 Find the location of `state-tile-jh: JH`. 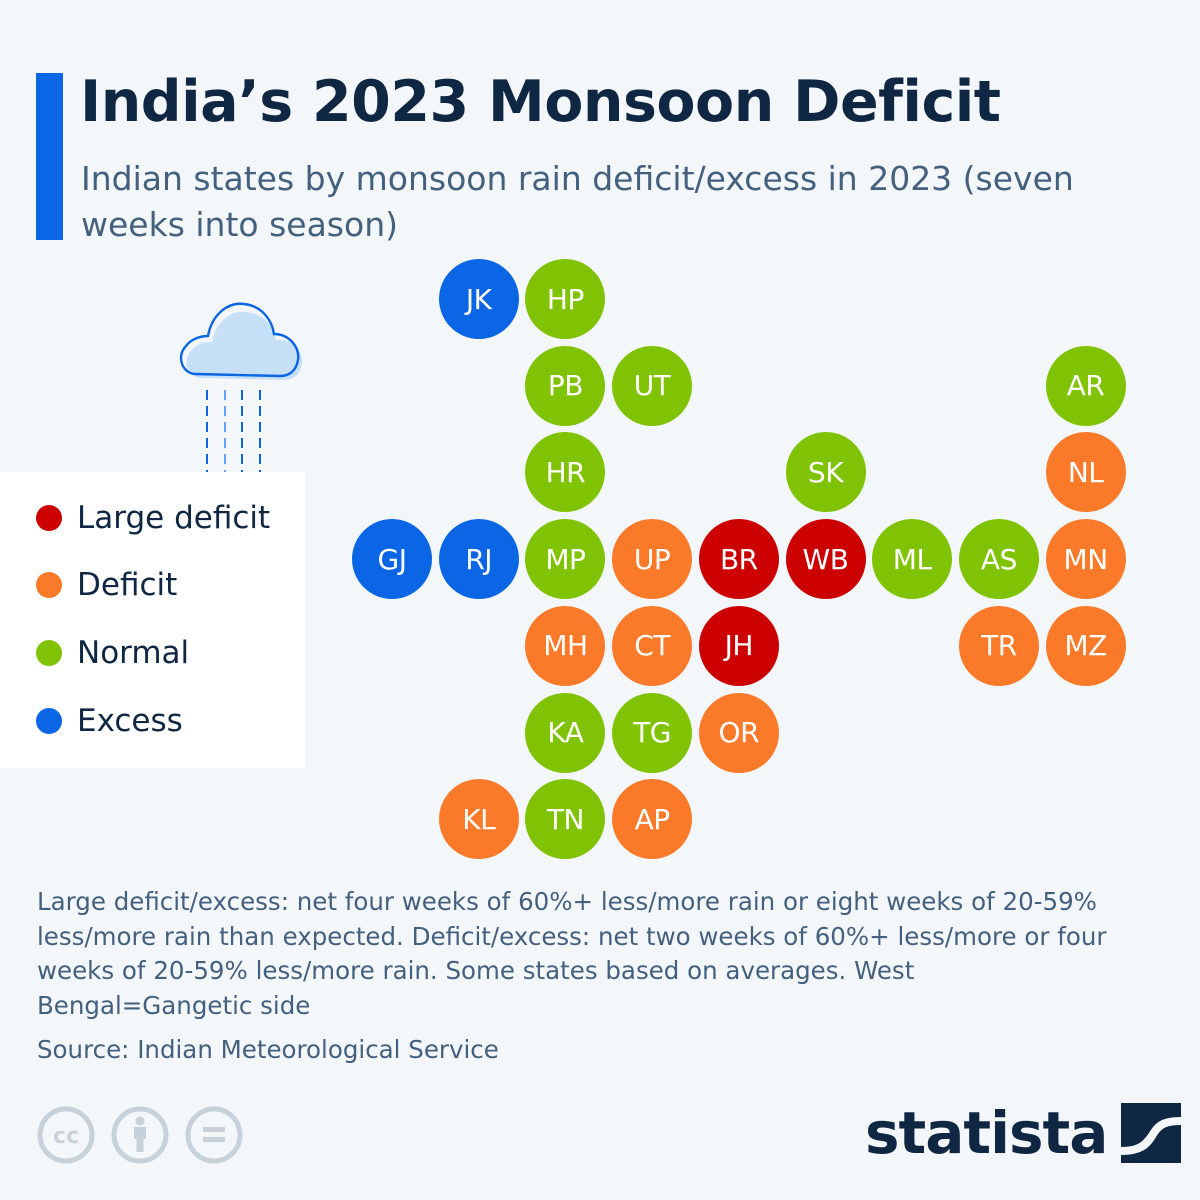

state-tile-jh: JH is located at coordinates (738, 645).